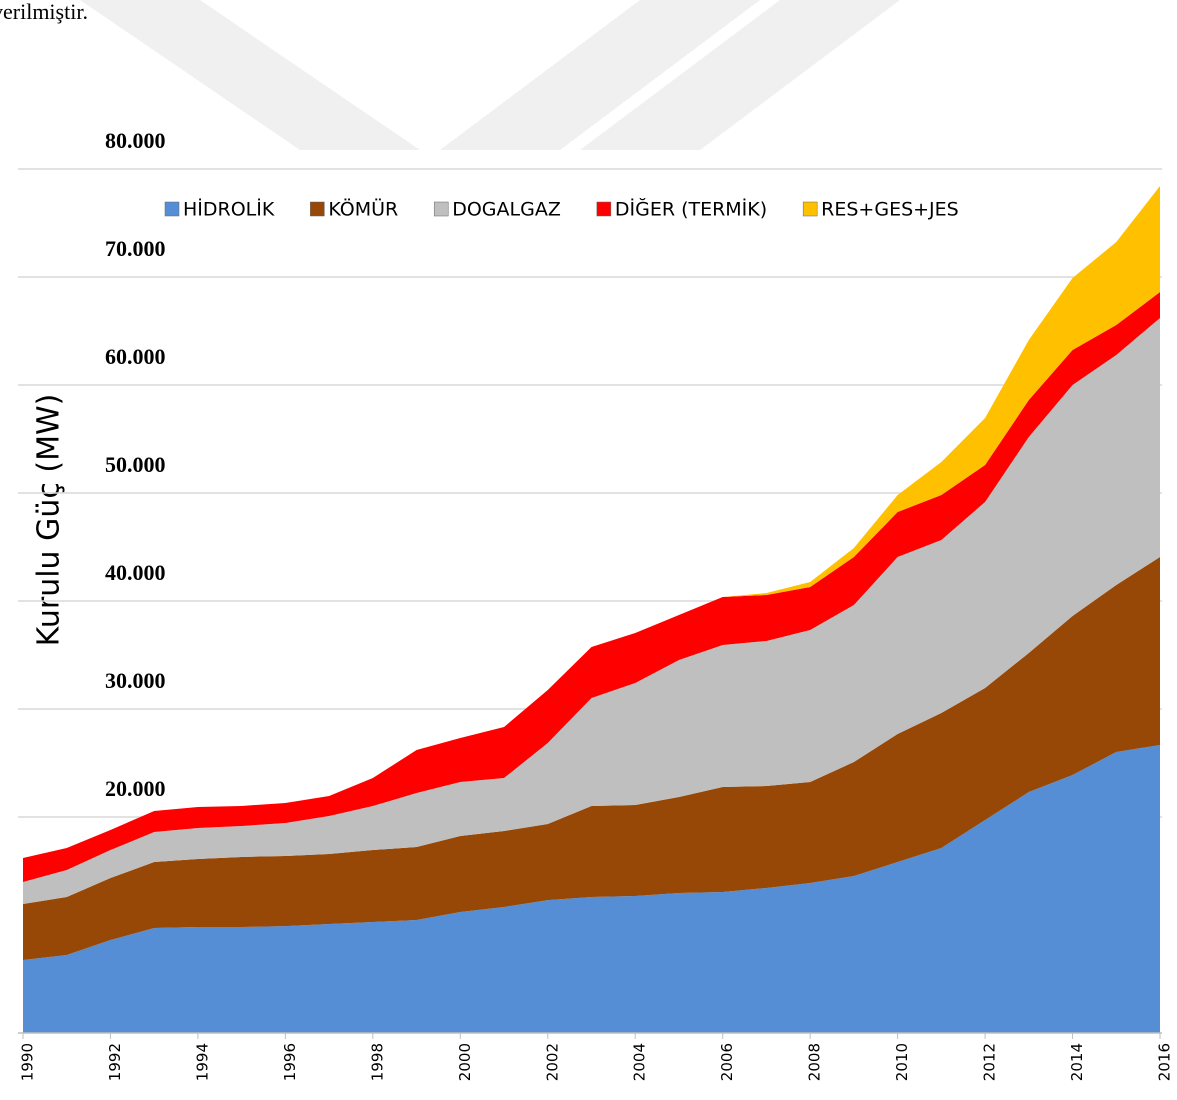 The width and height of the screenshot is (1177, 1100). What do you see at coordinates (28, 1062) in the screenshot?
I see `x-tick-label: 1990` at bounding box center [28, 1062].